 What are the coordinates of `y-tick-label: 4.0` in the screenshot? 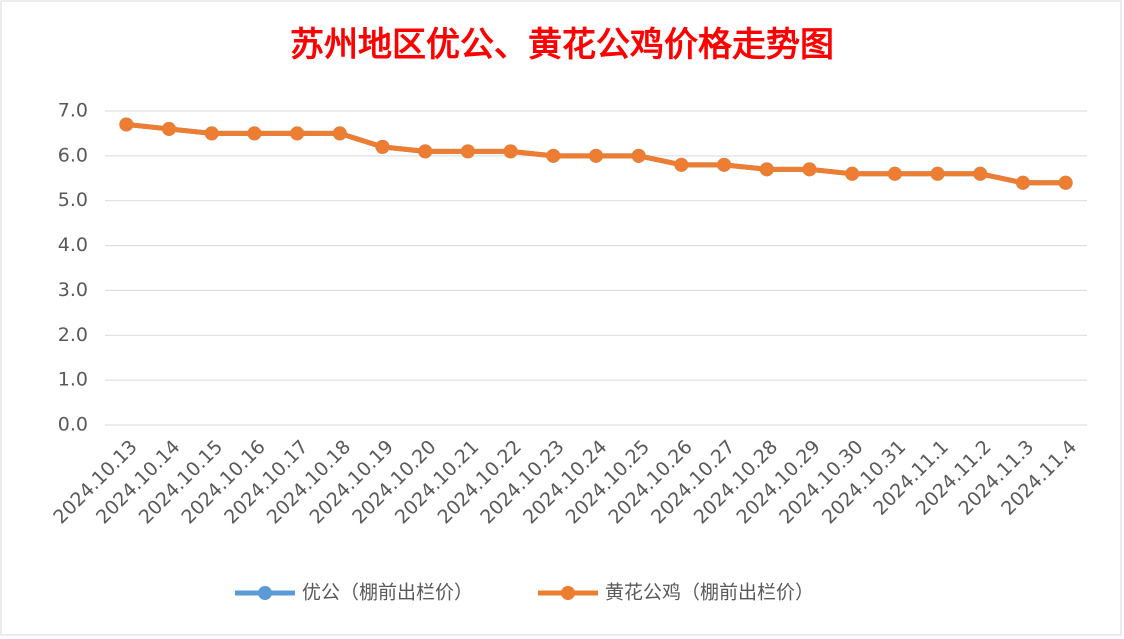 It's located at (73, 245).